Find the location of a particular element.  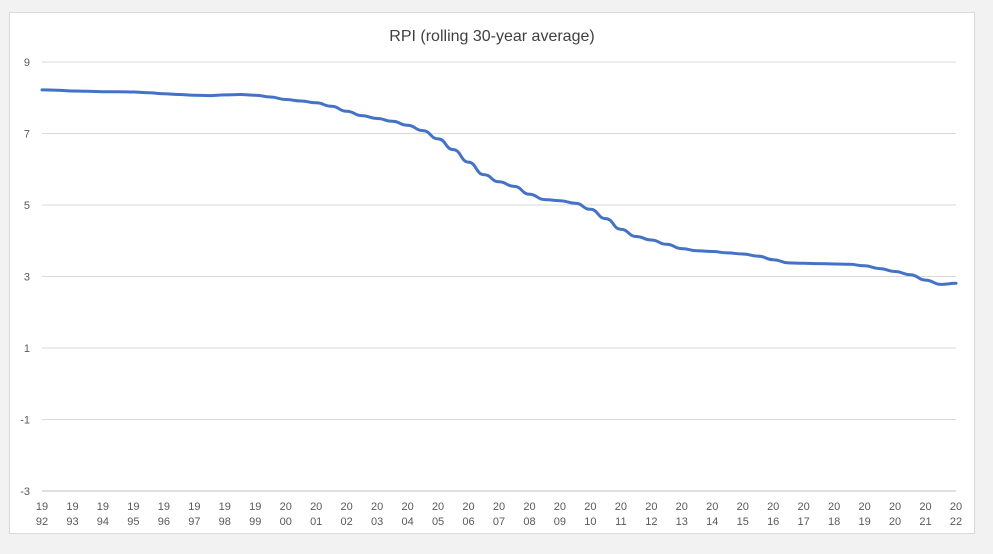

y-tick-label: 5 is located at coordinates (27, 206).